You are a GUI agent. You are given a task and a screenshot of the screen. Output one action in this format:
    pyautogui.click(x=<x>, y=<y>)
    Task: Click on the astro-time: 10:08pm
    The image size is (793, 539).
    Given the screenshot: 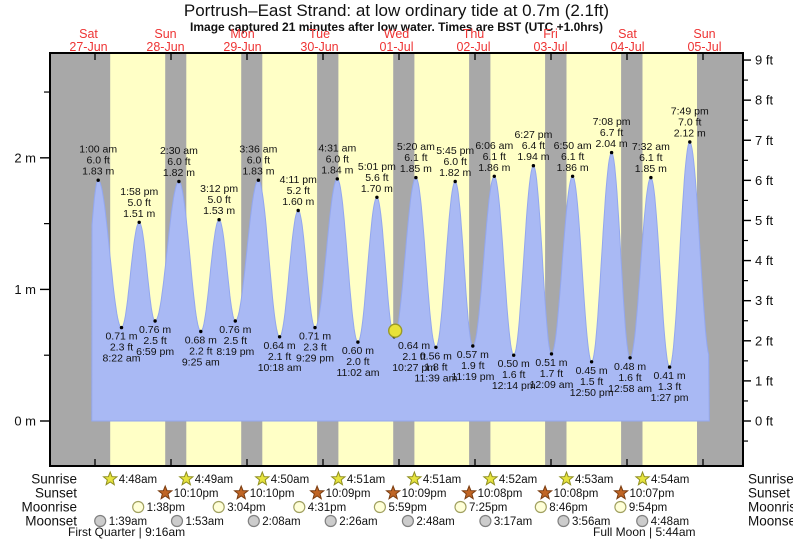 What is the action you would take?
    pyautogui.click(x=500, y=494)
    